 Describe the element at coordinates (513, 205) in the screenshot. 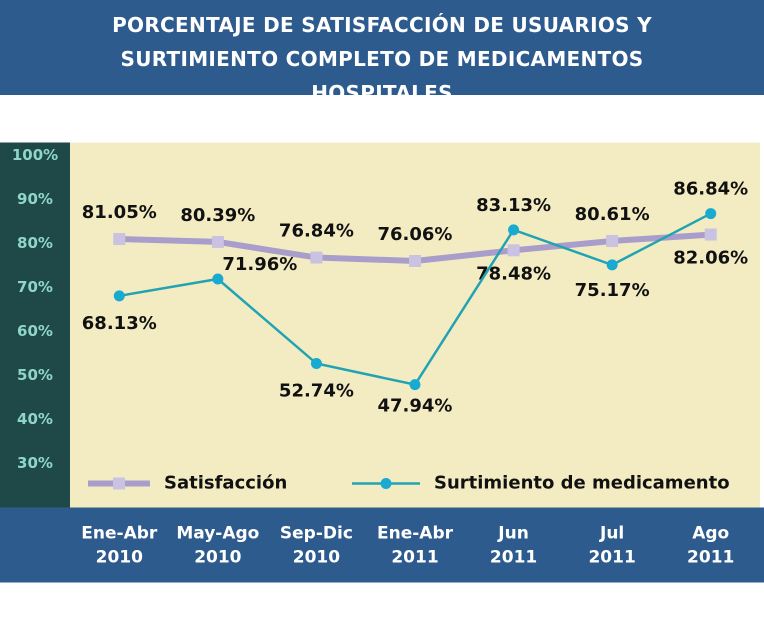

I see `data-label: 83.13%` at that location.